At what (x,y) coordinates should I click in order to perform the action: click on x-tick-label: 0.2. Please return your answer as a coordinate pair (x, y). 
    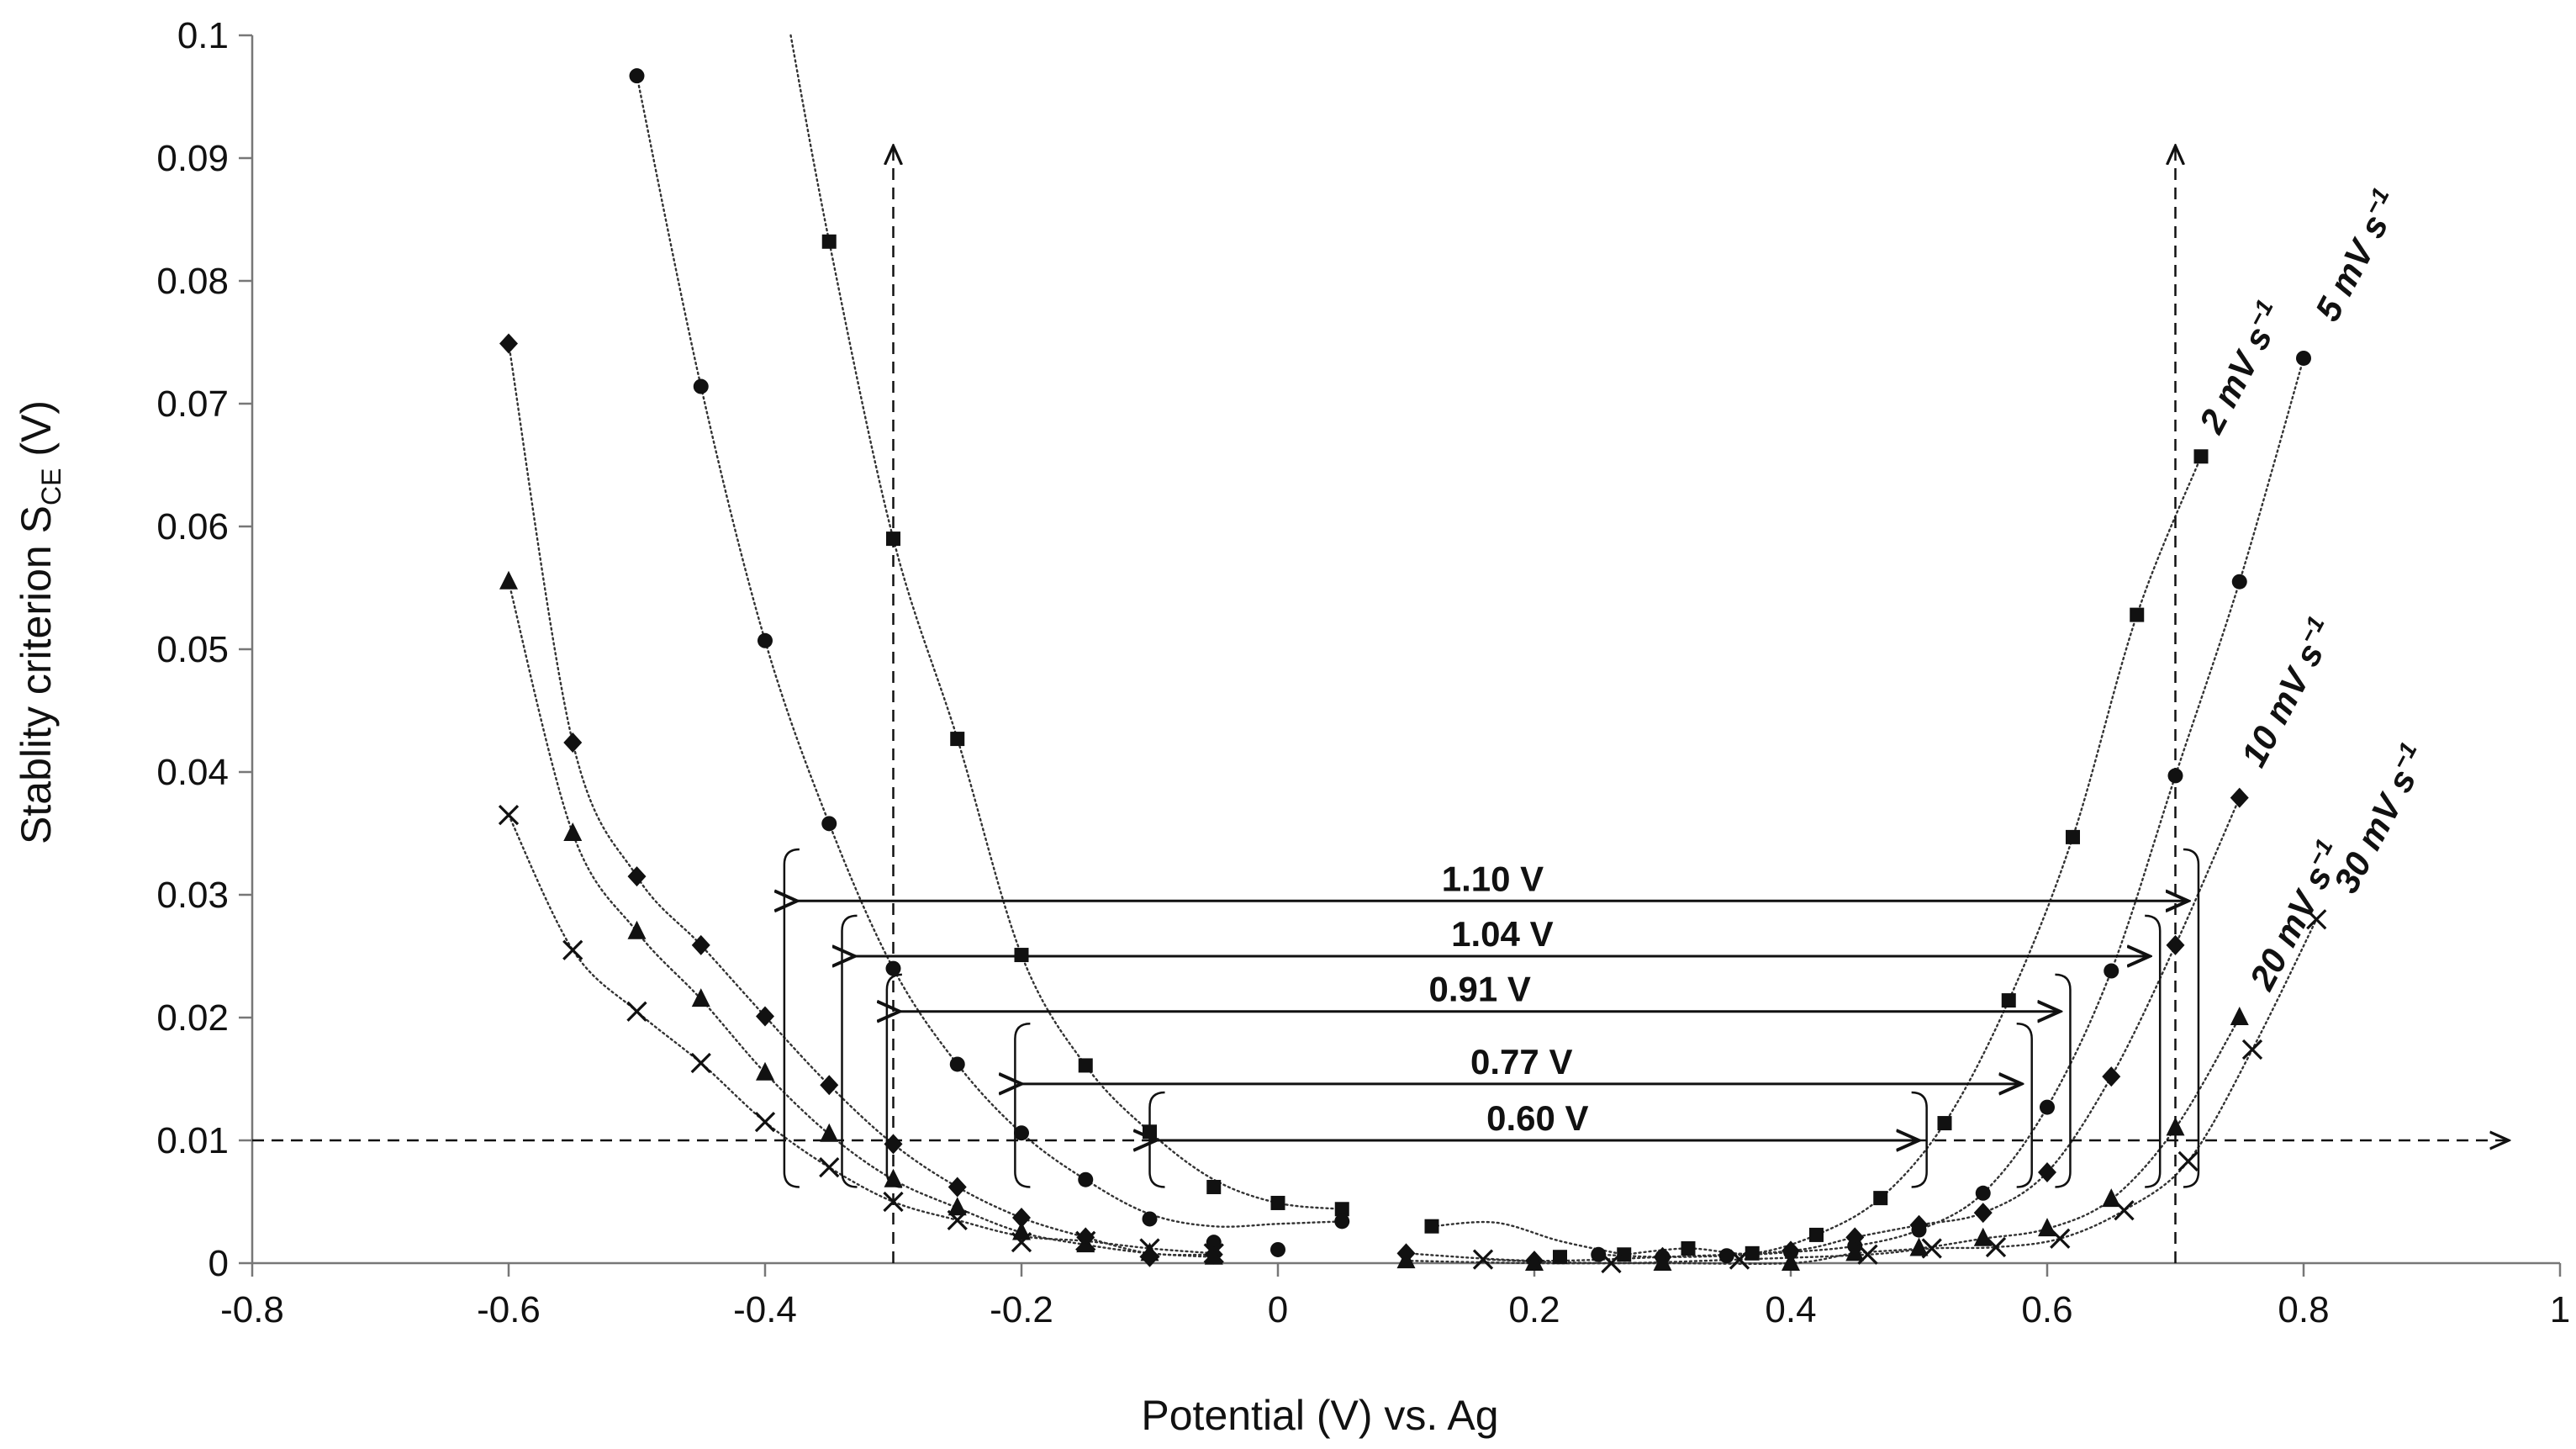
    Looking at the image, I should click on (1534, 1310).